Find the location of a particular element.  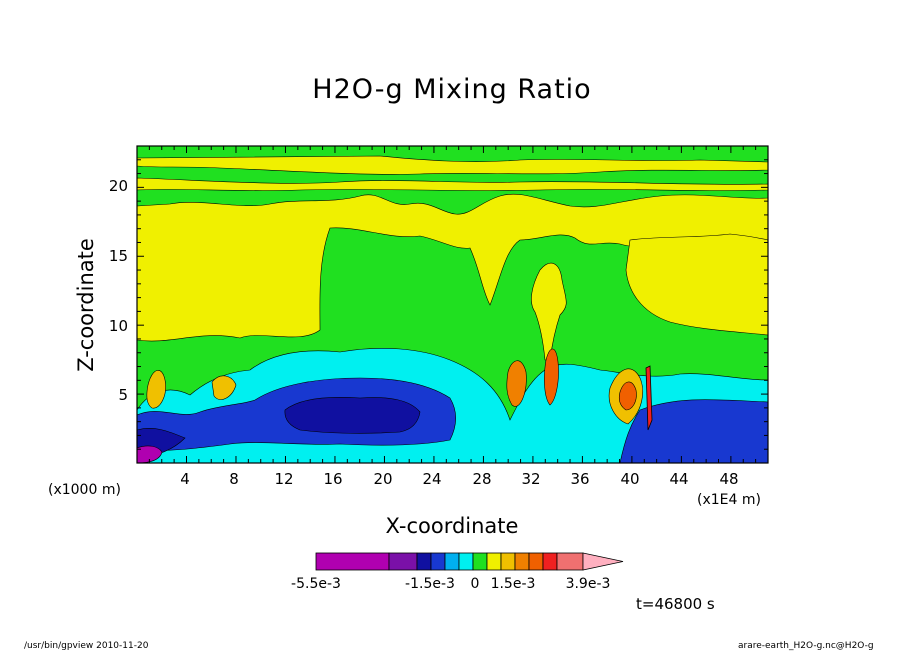

x-tick-label: 32 is located at coordinates (531, 479).